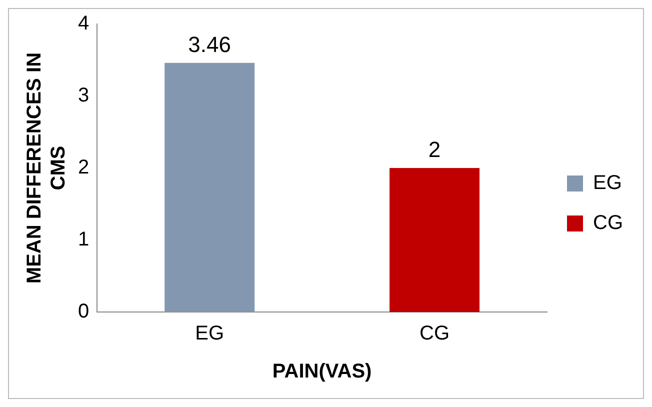 The height and width of the screenshot is (407, 652). What do you see at coordinates (608, 223) in the screenshot?
I see `legend-label: CG` at bounding box center [608, 223].